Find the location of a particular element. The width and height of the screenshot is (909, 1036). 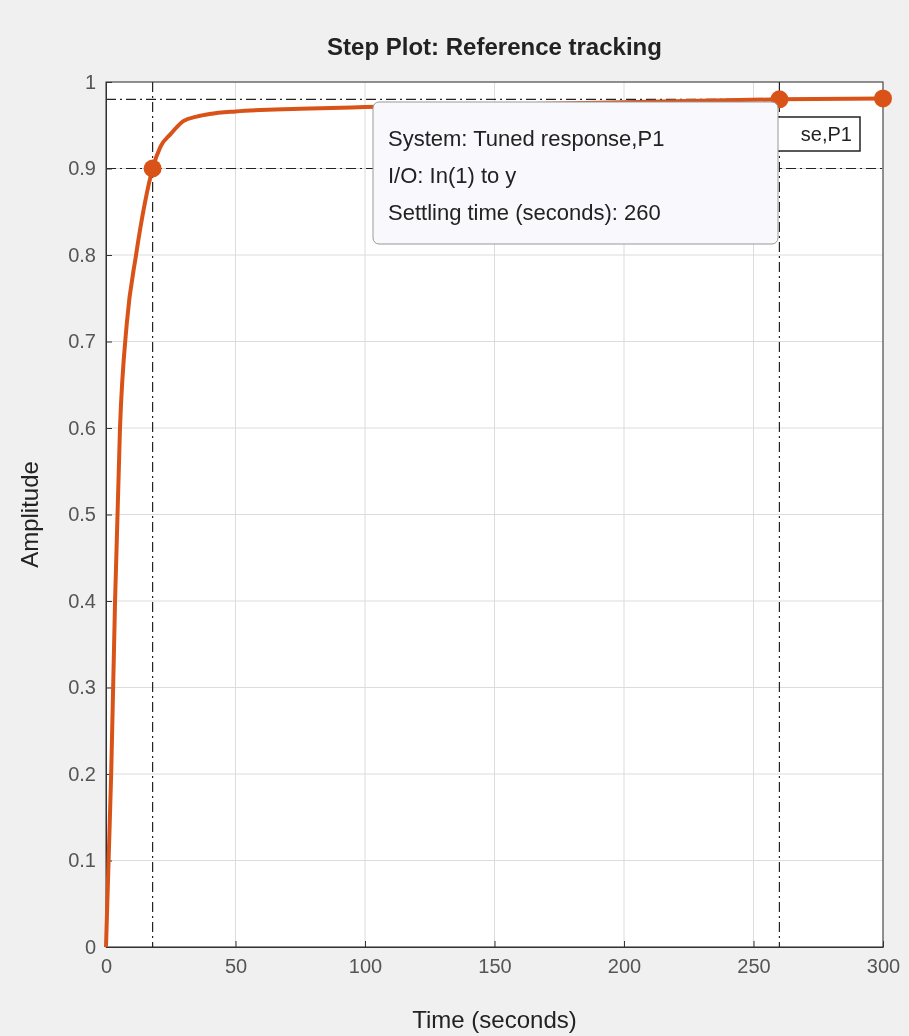

y-tick-label: 0.2 is located at coordinates (82, 773).